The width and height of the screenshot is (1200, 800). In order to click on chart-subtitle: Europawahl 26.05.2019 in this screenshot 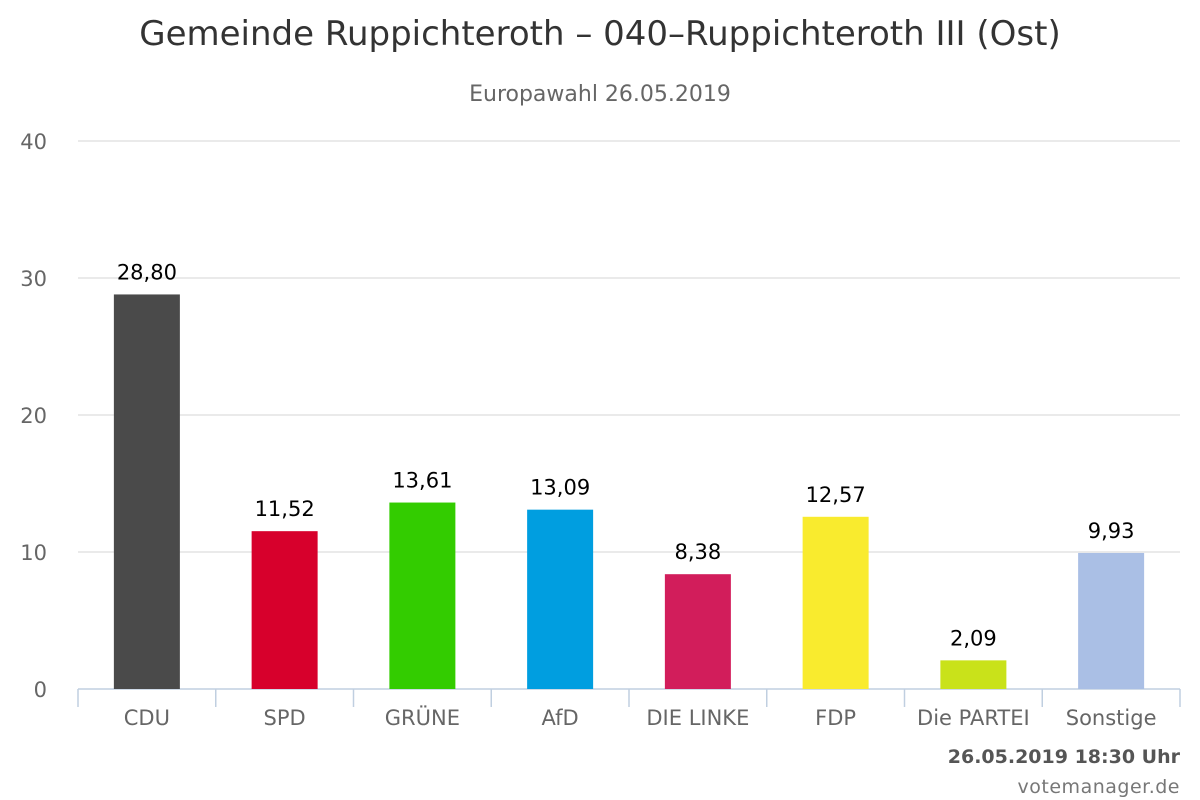, I will do `click(600, 94)`.